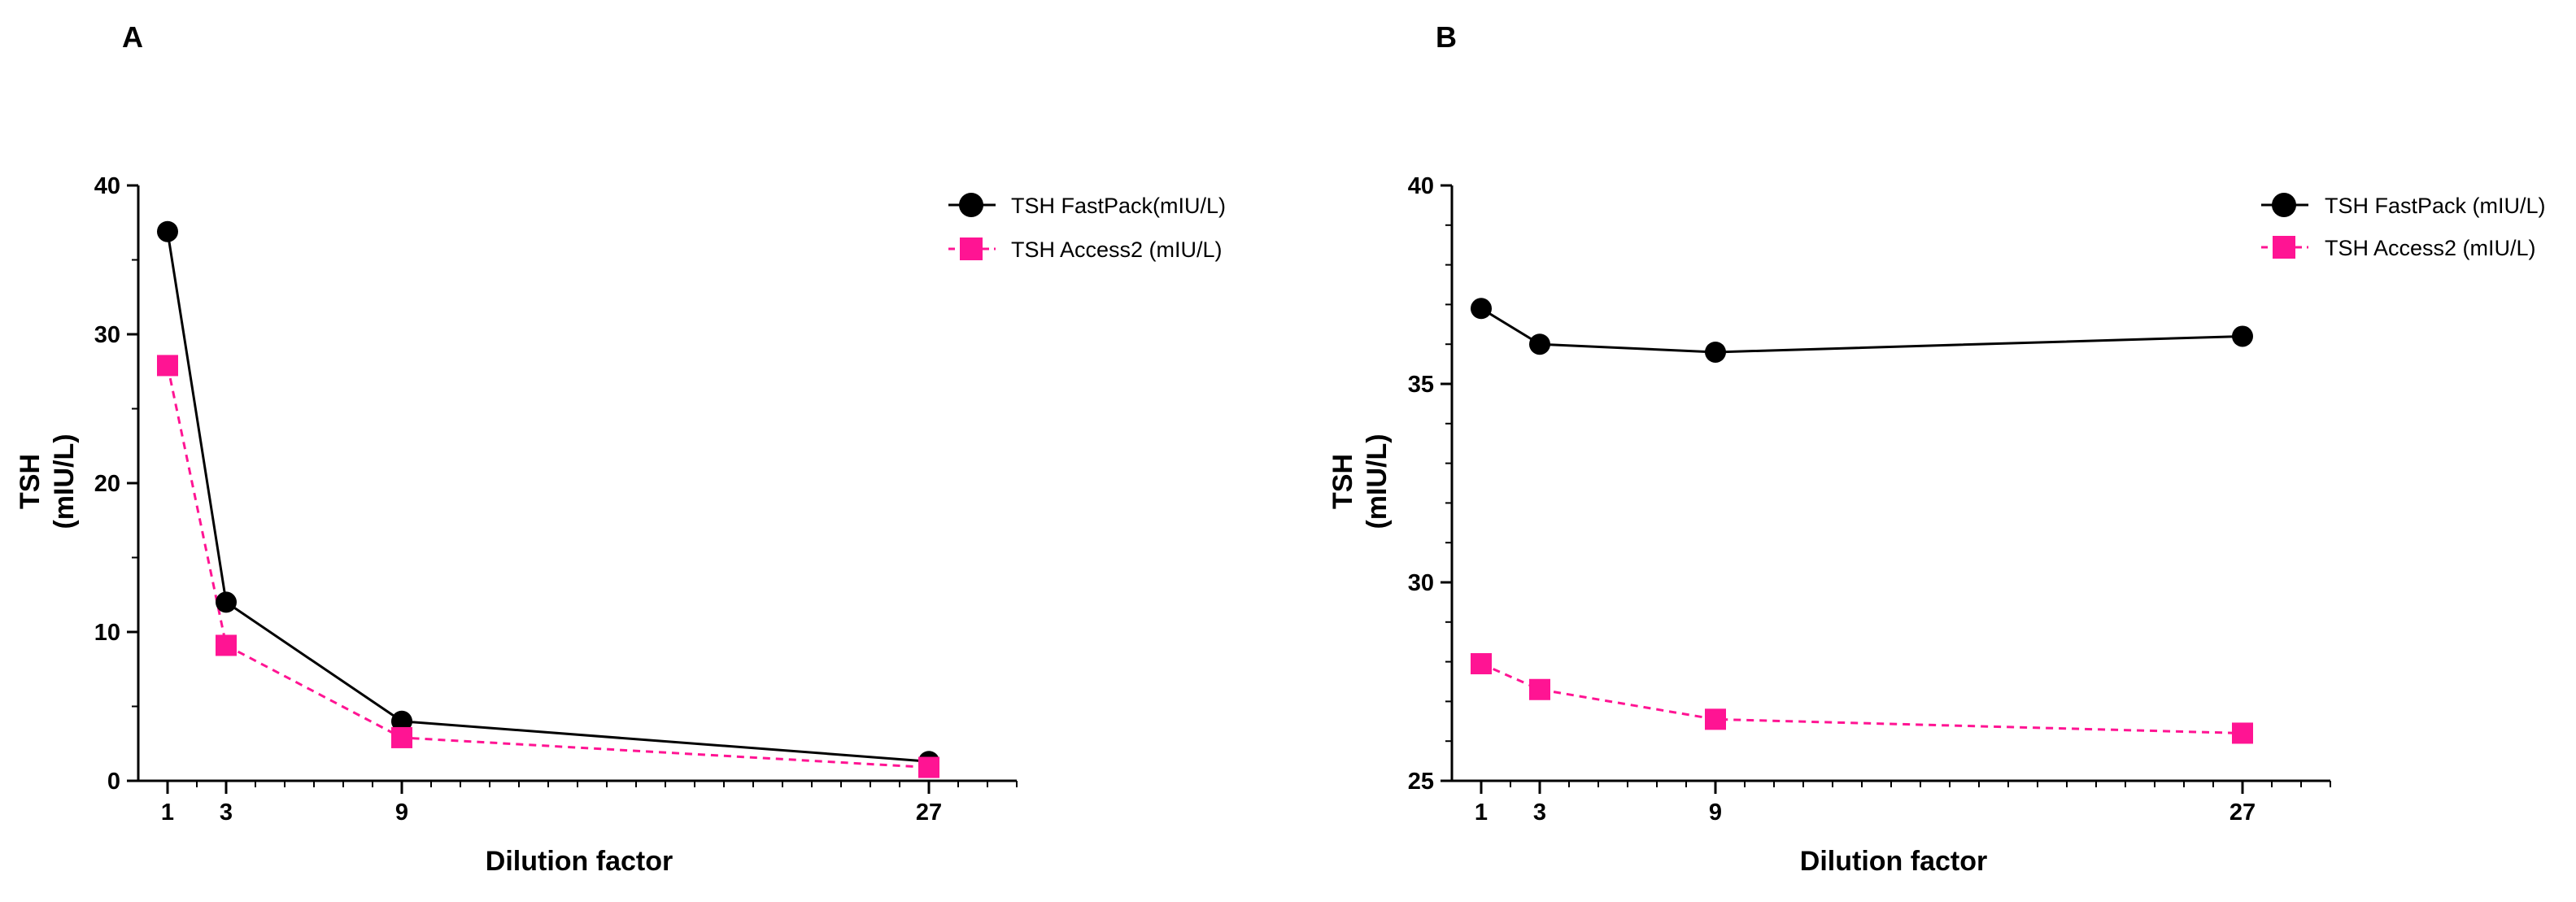 The height and width of the screenshot is (902, 2576). I want to click on legend-a-access2-label: TSH Access2 (mIU/L), so click(1117, 249).